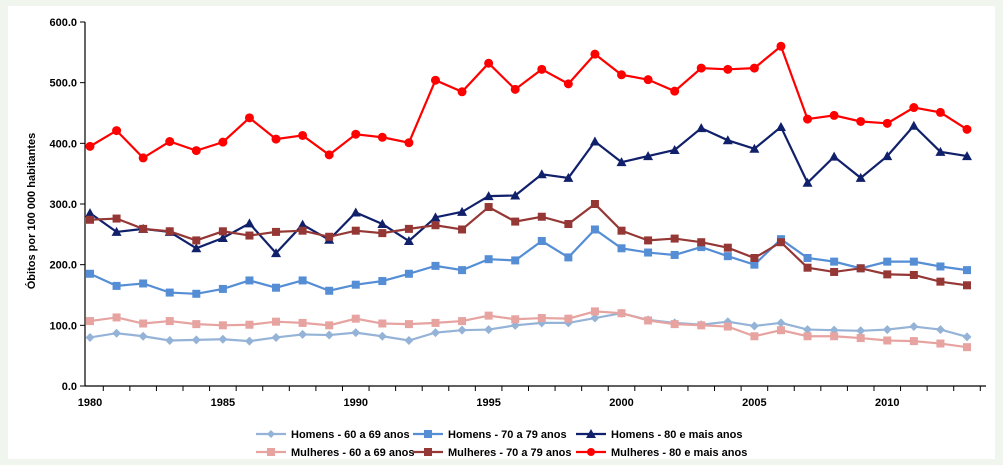 This screenshot has width=1003, height=465. Describe the element at coordinates (659, 435) in the screenshot. I see `legend-item: Homens - 80 e mais anos` at that location.